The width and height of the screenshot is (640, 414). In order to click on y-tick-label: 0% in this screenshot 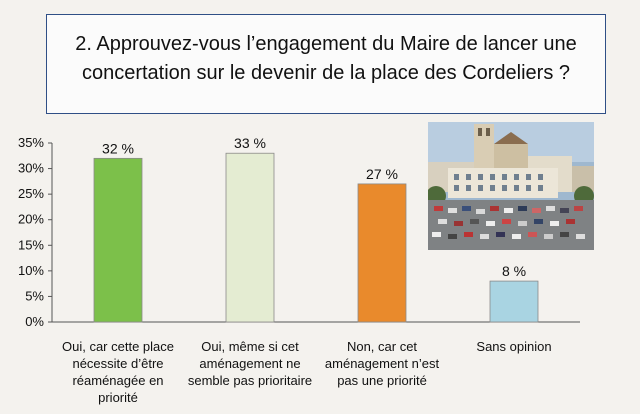, I will do `click(34, 321)`.